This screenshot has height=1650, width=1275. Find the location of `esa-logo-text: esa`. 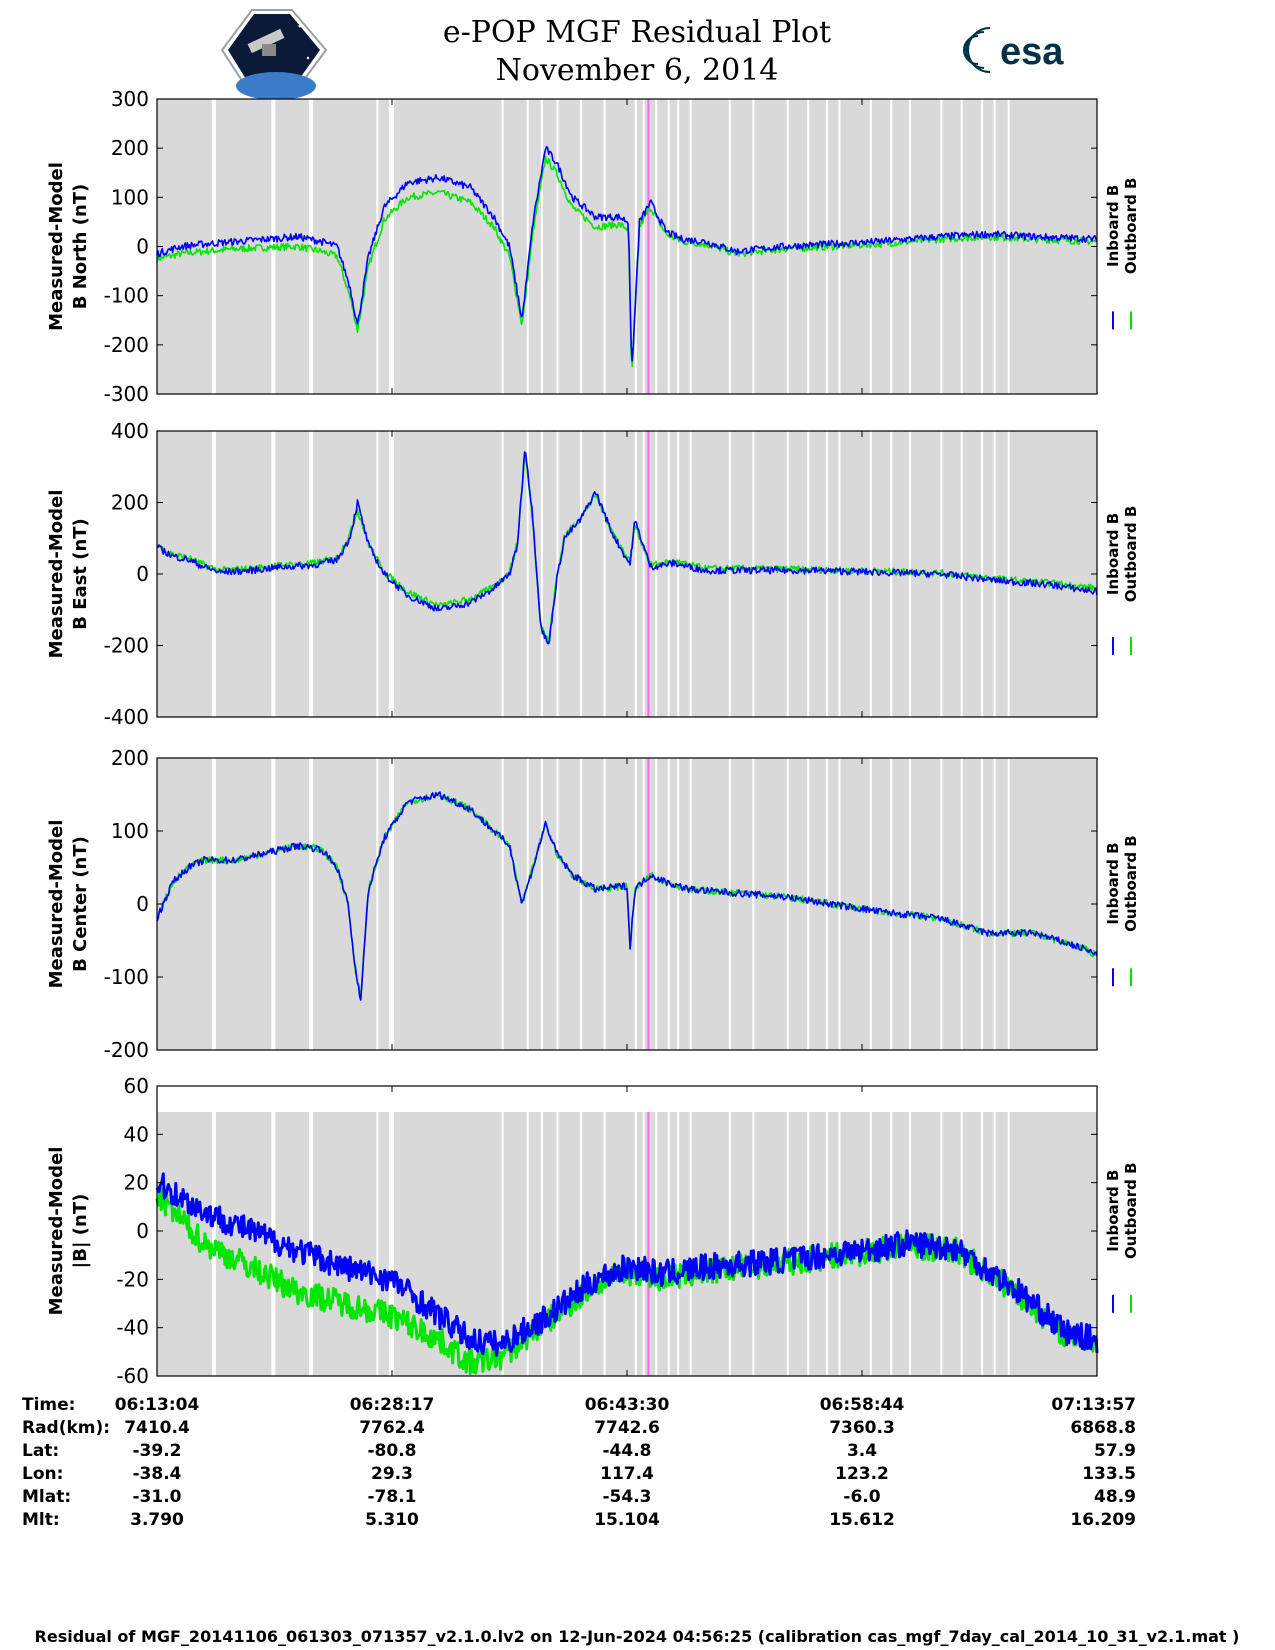

esa-logo-text: esa is located at coordinates (1032, 52).